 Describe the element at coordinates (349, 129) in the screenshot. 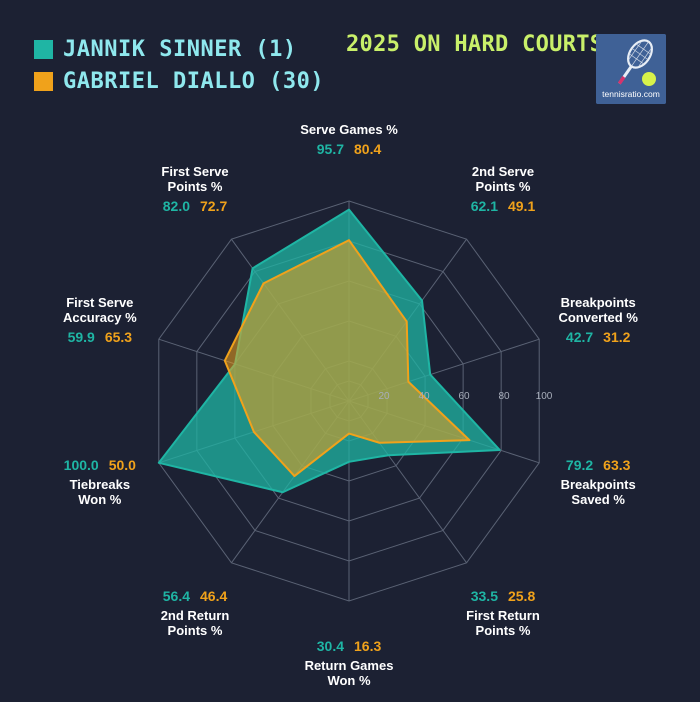

I see `axis-label: Serve Games %` at that location.